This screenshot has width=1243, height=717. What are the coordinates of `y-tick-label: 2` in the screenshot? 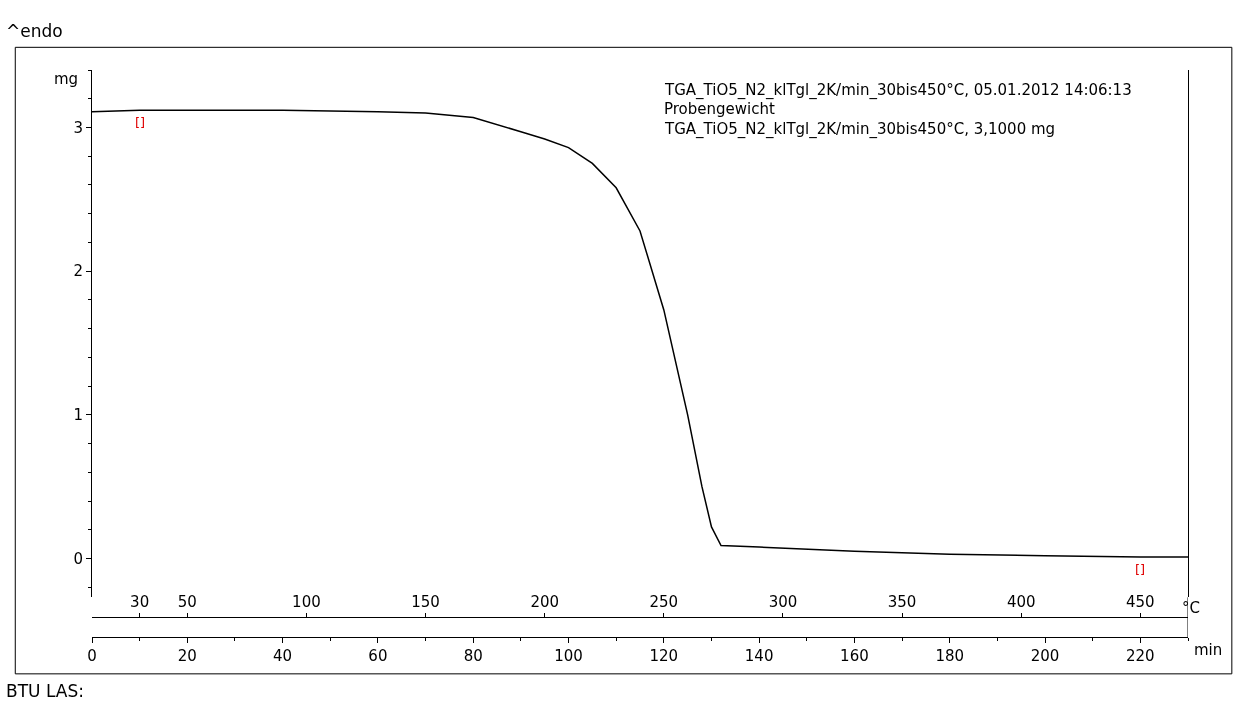 It's located at (78, 271).